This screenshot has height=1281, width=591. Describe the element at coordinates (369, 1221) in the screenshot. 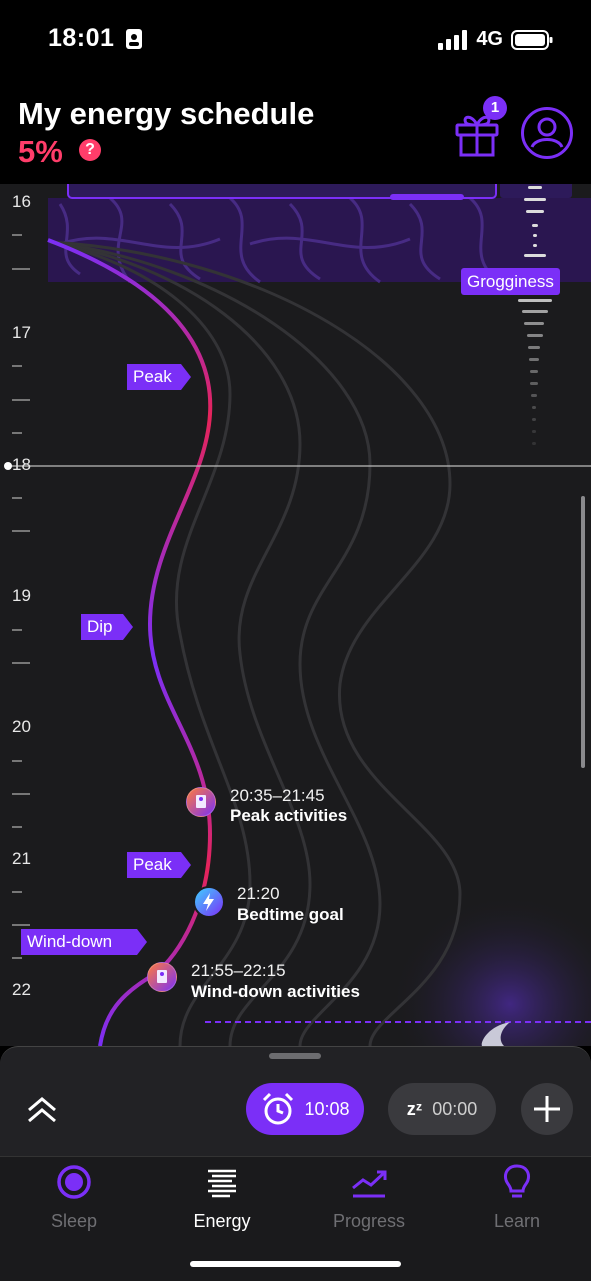

I see `tab-label: Progress` at that location.